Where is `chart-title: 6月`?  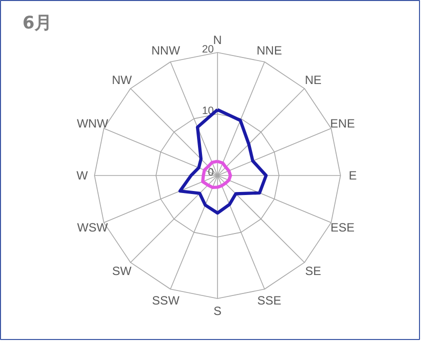 chart-title: 6月 is located at coordinates (37, 24).